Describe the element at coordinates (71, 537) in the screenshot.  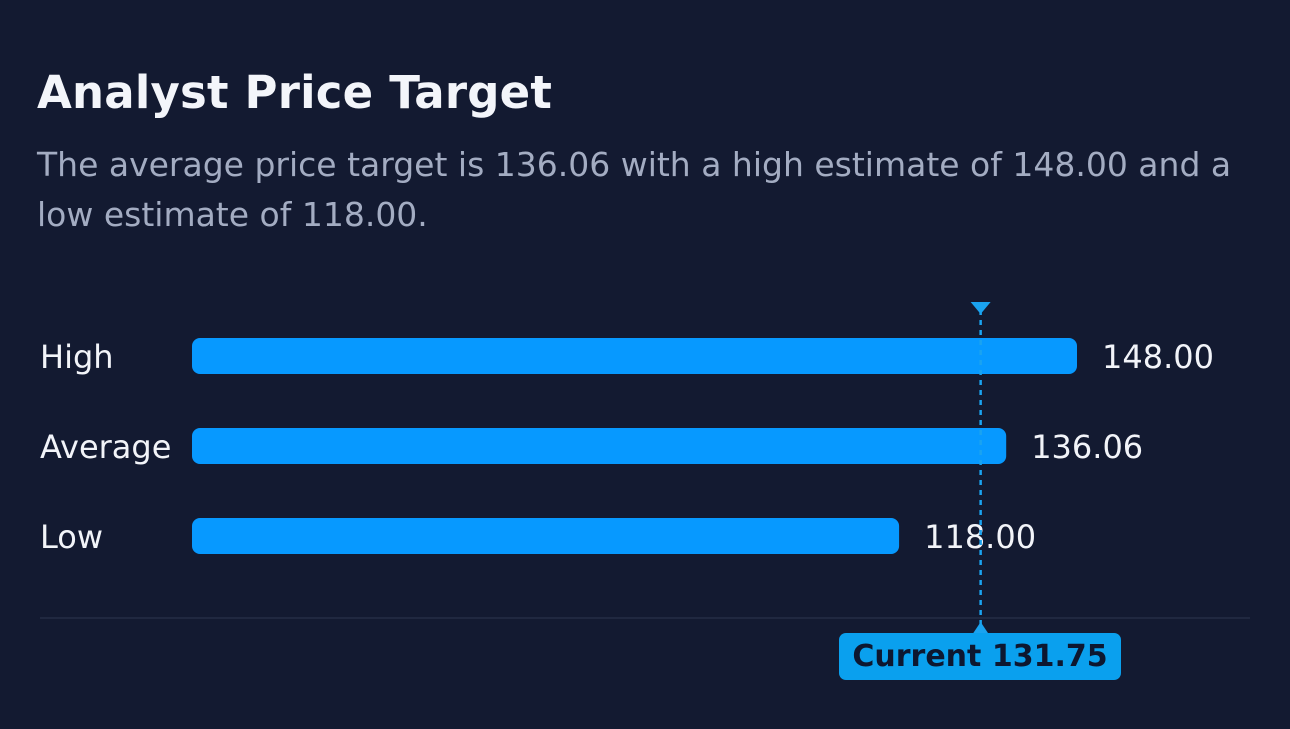
I see `row-label-low: Low` at that location.